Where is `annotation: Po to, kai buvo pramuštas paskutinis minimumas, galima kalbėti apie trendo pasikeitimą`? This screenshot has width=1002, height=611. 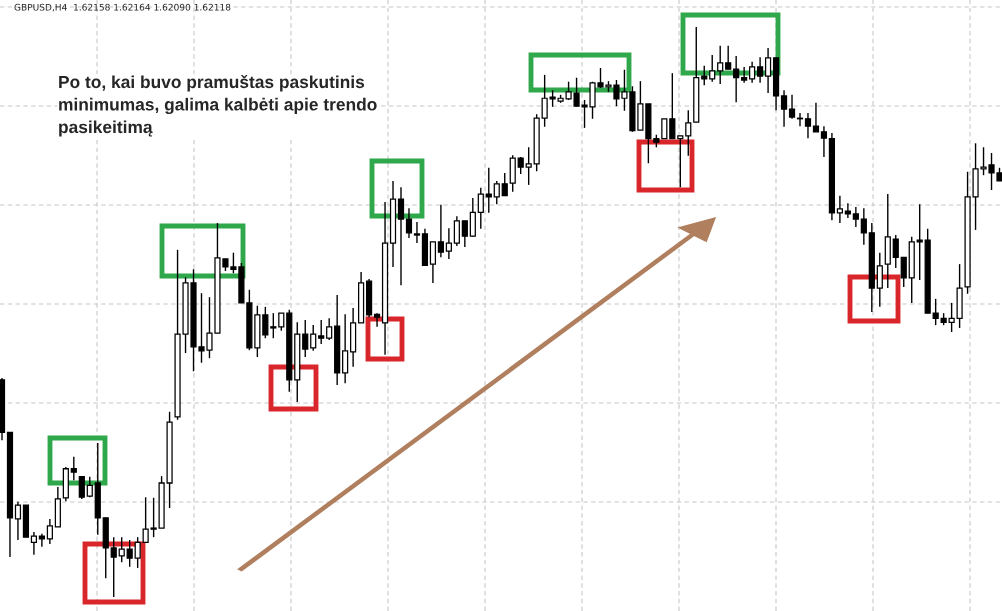
annotation: Po to, kai buvo pramuštas paskutinis minimumas, galima kalbėti apie trendo pasikeitimą is located at coordinates (218, 106).